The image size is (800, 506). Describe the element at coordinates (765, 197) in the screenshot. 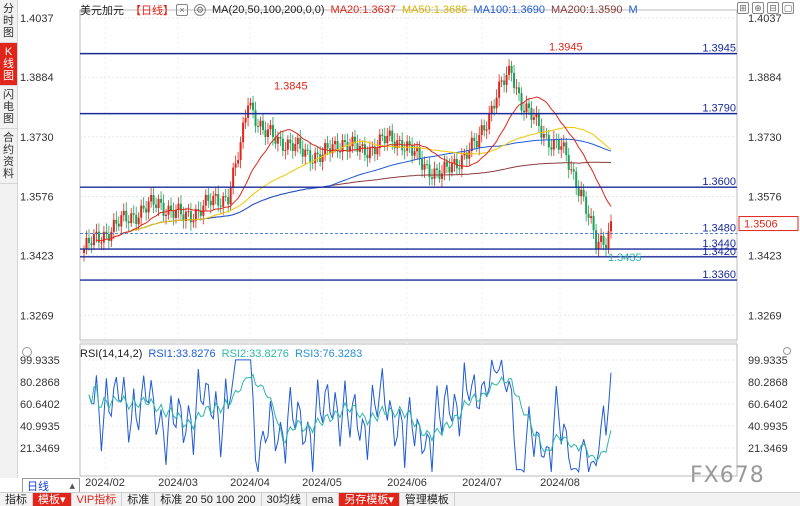

I see `price-axis-label-right: 1.3576` at that location.